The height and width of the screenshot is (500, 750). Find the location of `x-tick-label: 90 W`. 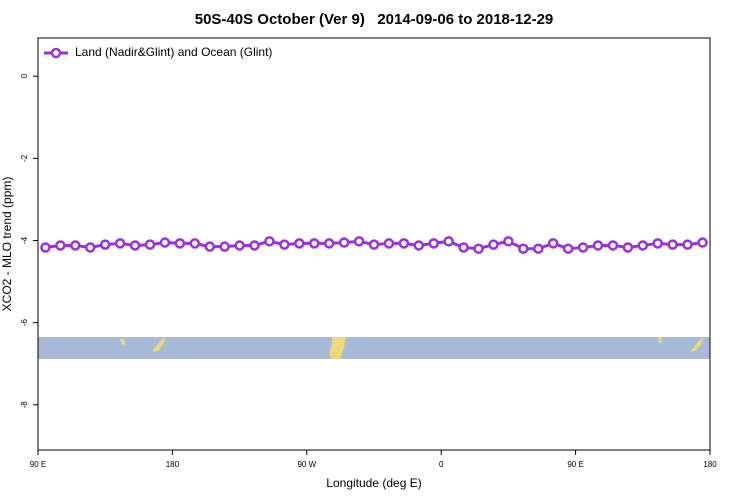

x-tick-label: 90 W is located at coordinates (306, 464).